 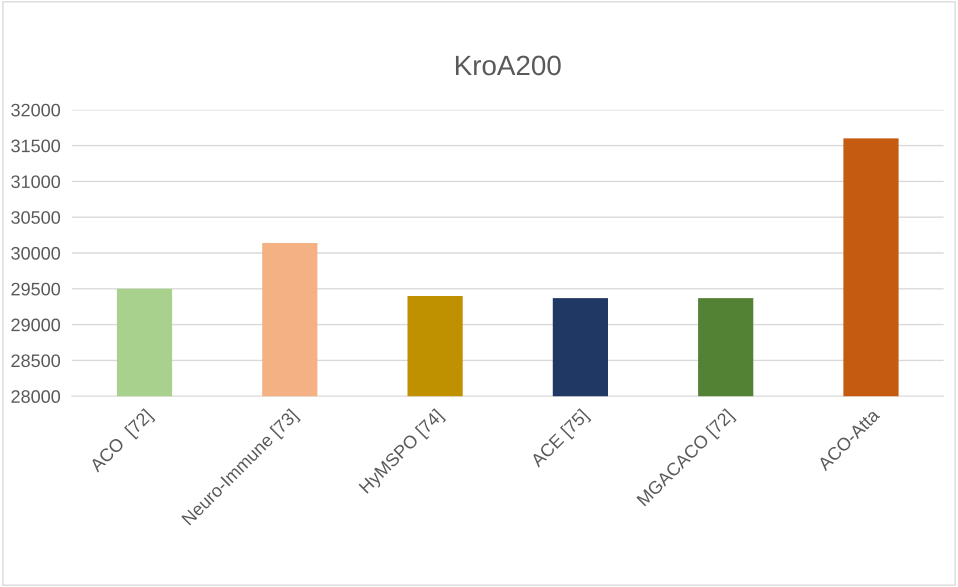 What do you see at coordinates (35, 253) in the screenshot?
I see `y-tick-label: 30000` at bounding box center [35, 253].